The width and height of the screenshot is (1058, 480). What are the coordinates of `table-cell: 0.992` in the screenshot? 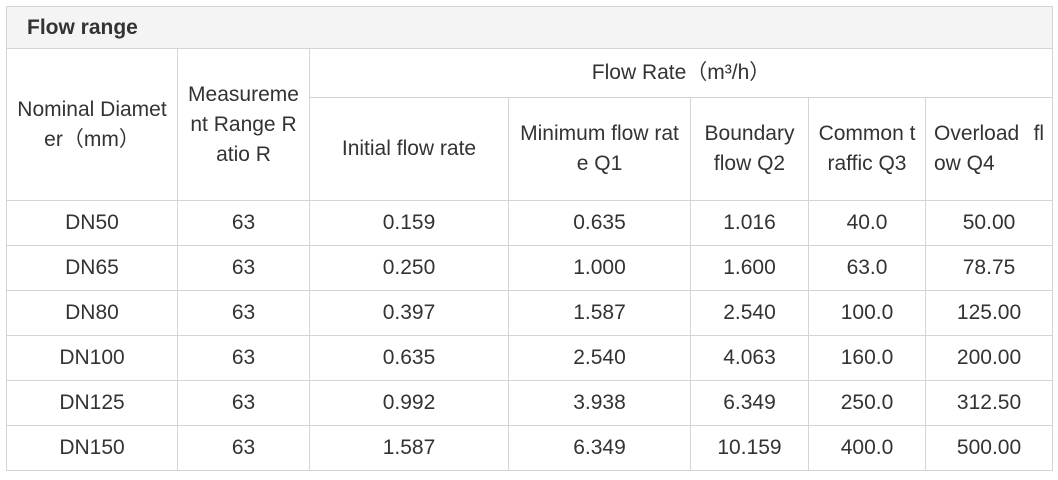 It's located at (409, 403).